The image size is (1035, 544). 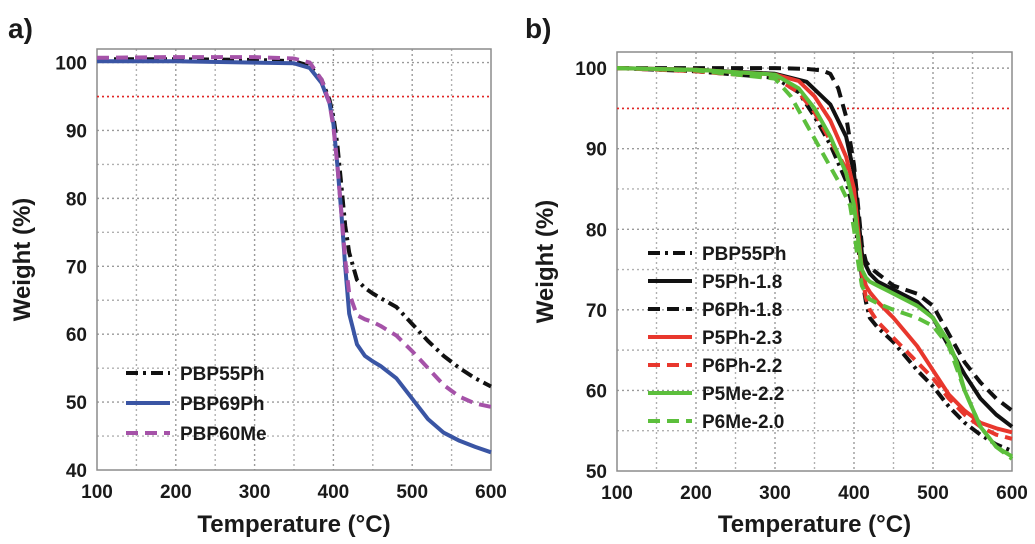 What do you see at coordinates (20, 28) in the screenshot?
I see `panel-label: a)` at bounding box center [20, 28].